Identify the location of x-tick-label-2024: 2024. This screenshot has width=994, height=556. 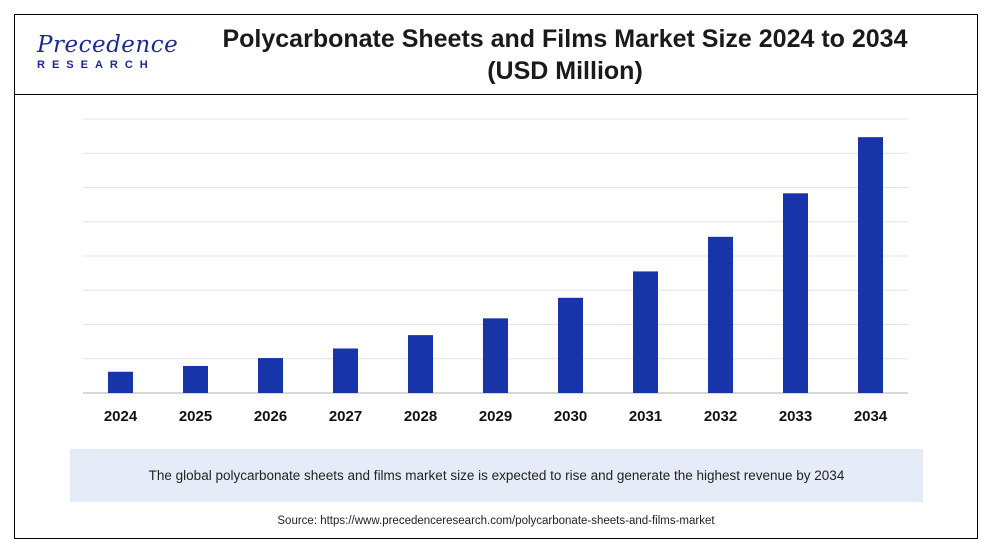
(121, 416).